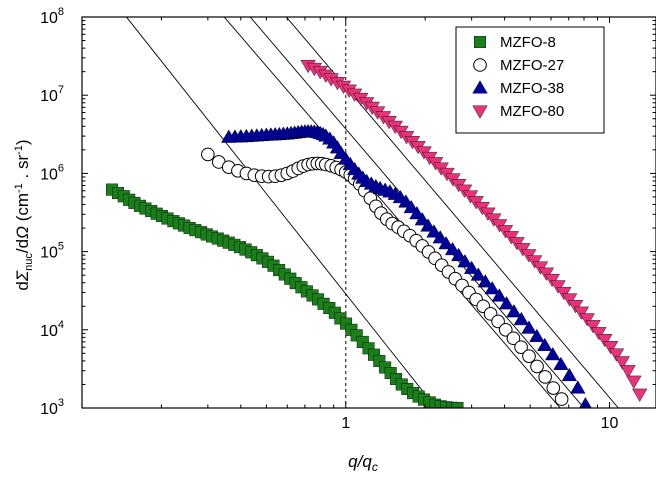 The image size is (656, 479). Describe the element at coordinates (61, 90) in the screenshot. I see `y-tick-label-exp: 7` at that location.